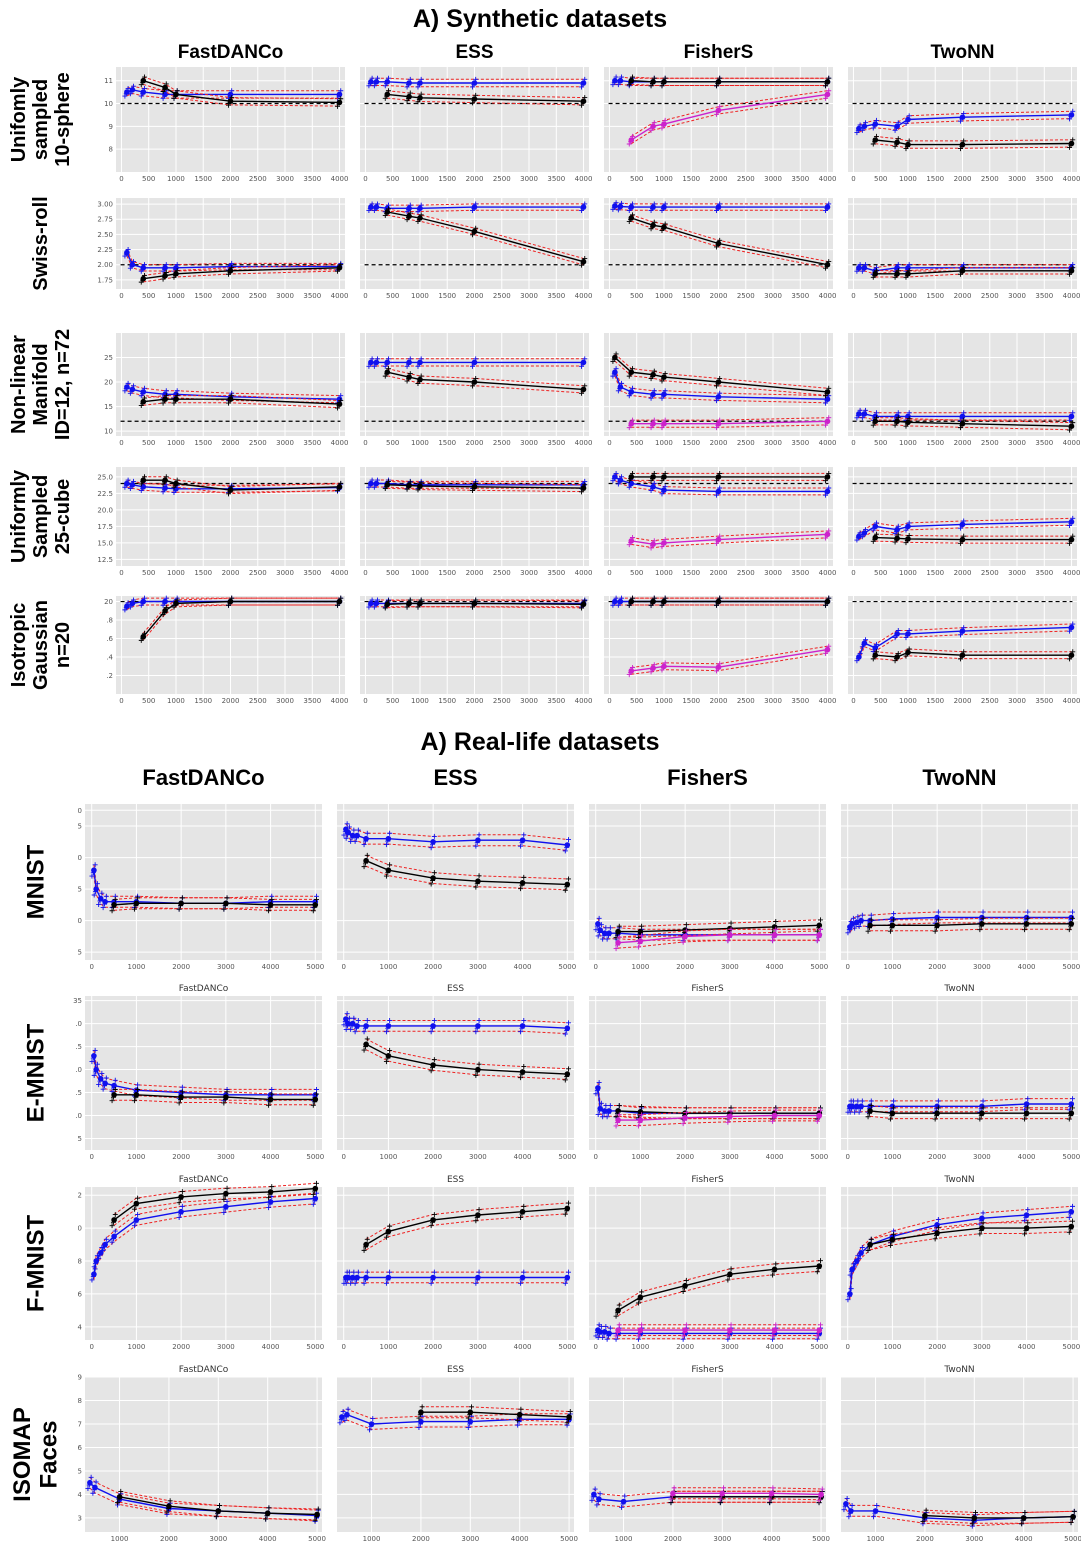  I want to click on x-tick-label: 4000, so click(584, 573).